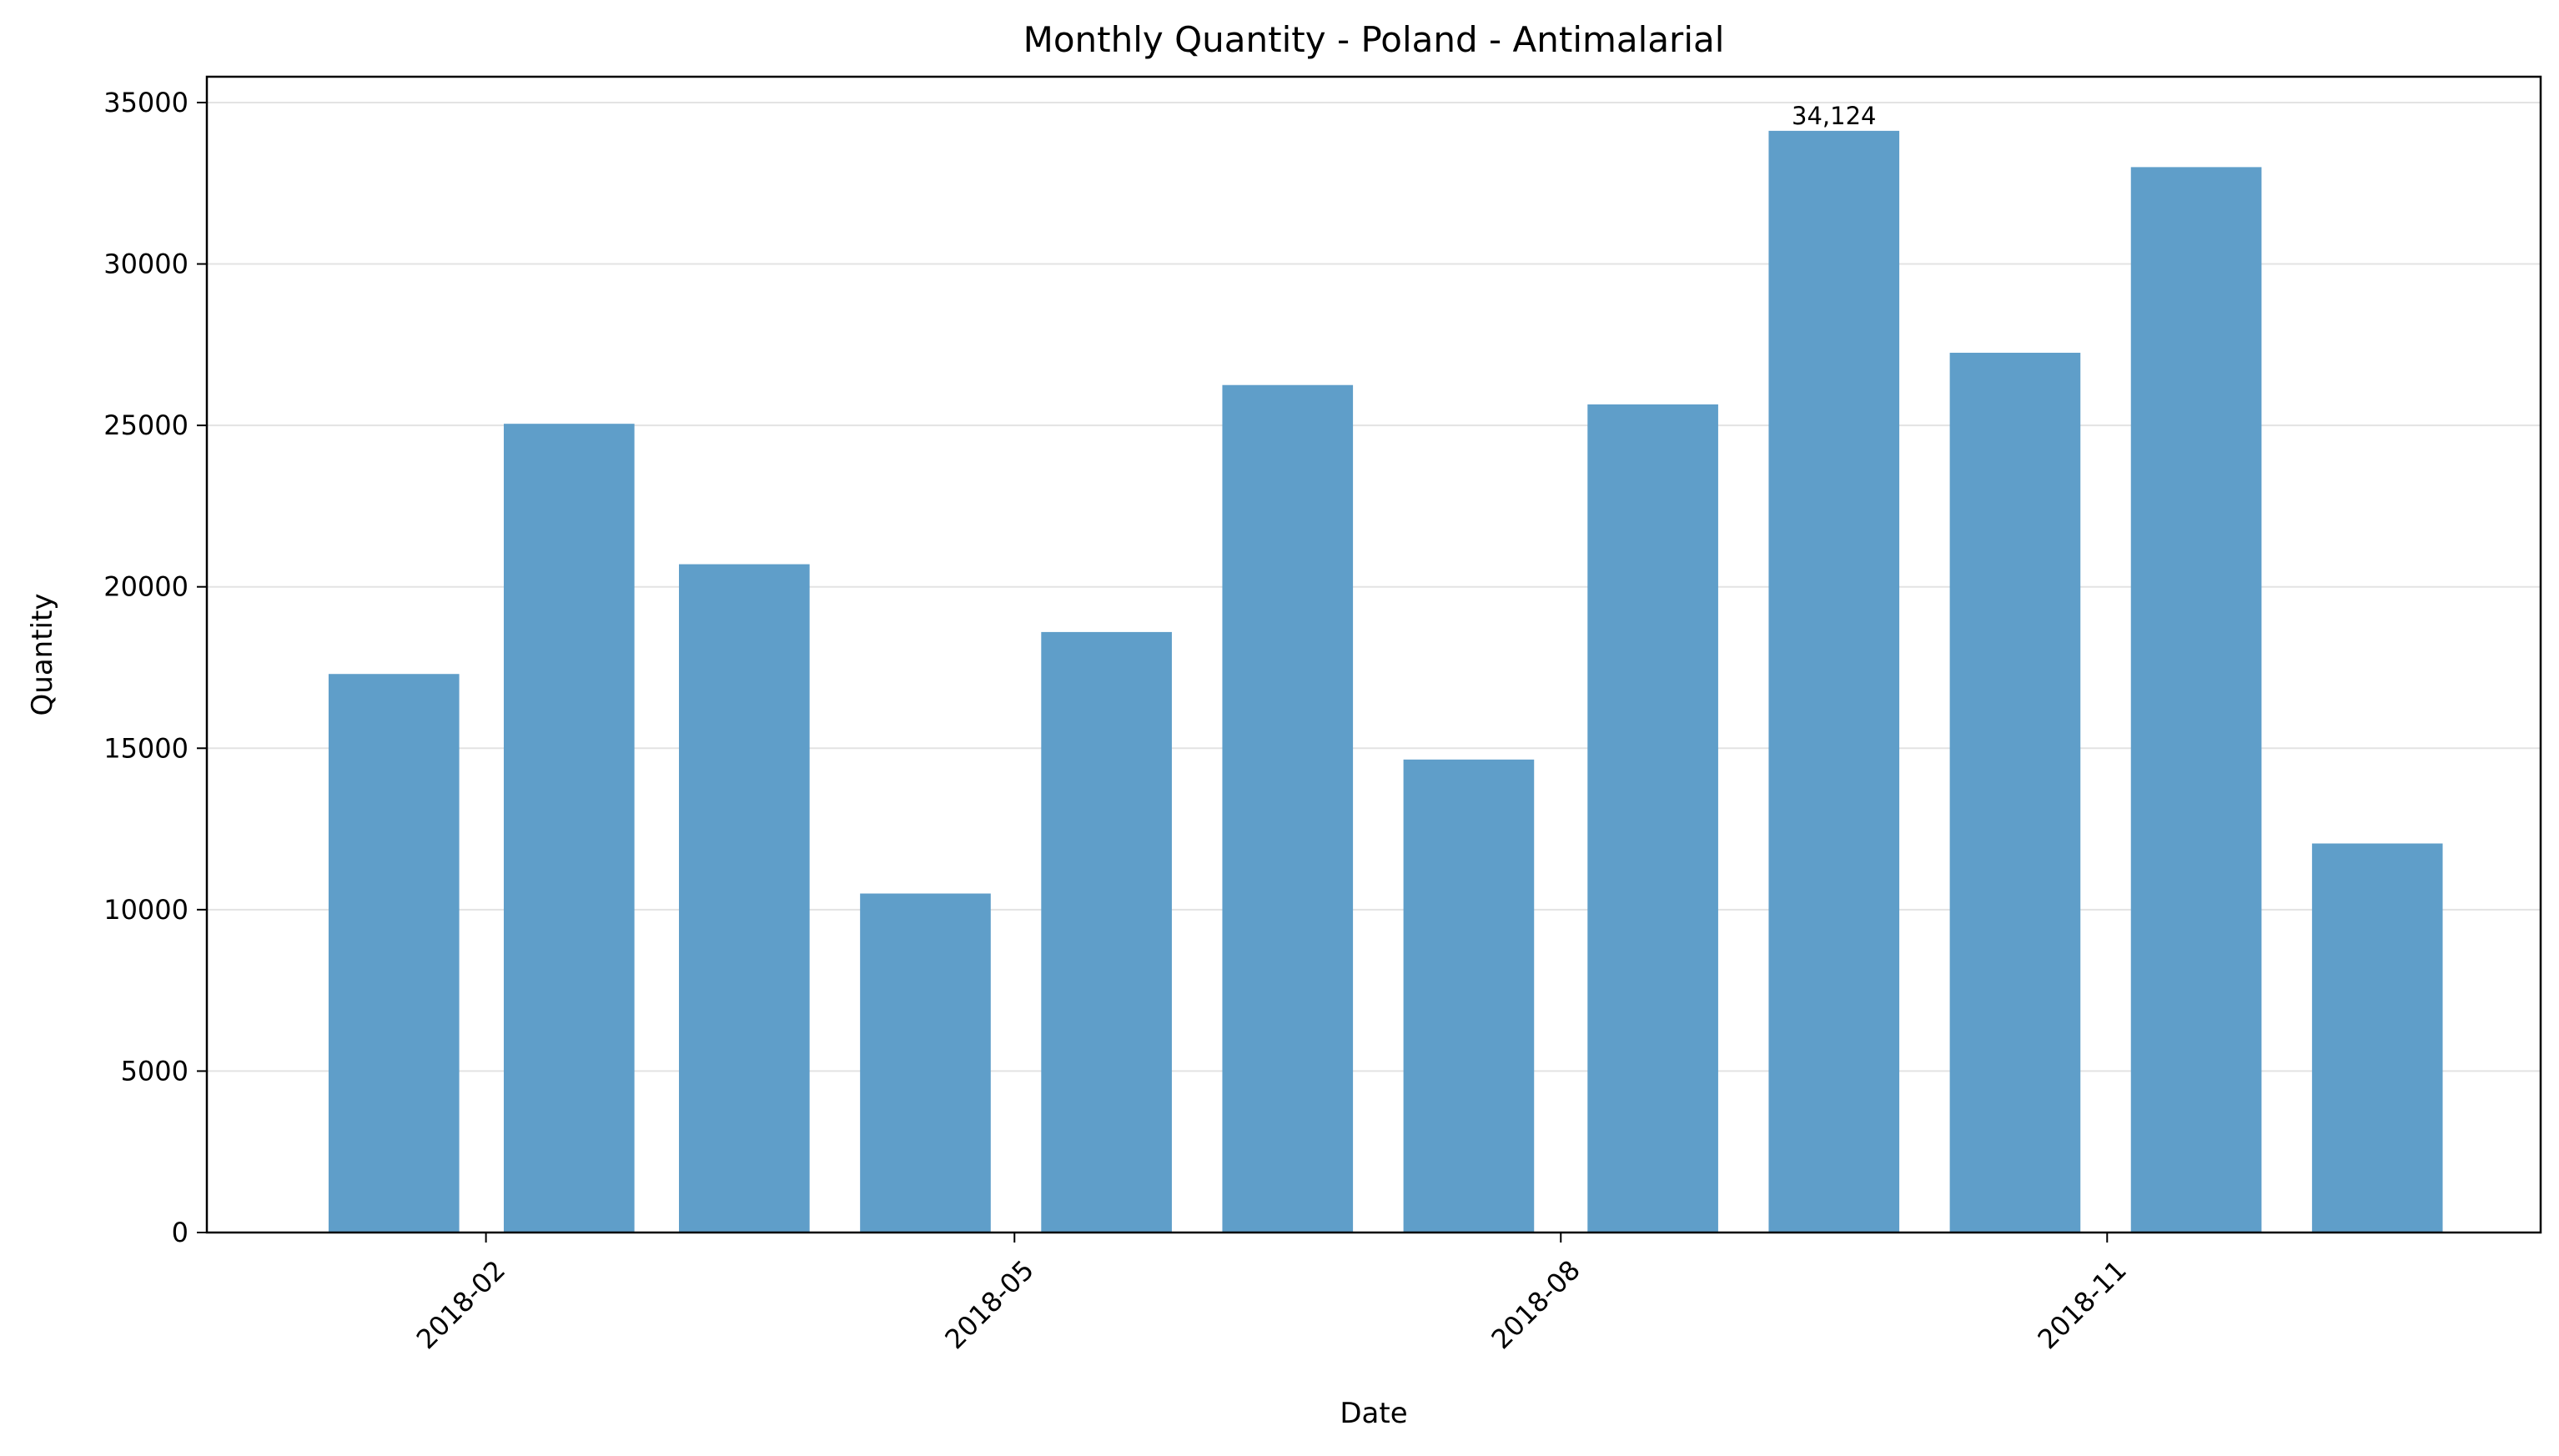  Describe the element at coordinates (1373, 1413) in the screenshot. I see `x-axis-label: Date` at that location.